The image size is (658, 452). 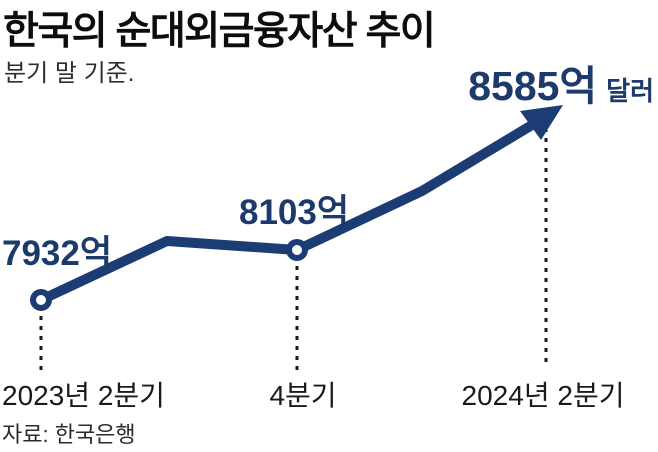 What do you see at coordinates (533, 86) in the screenshot?
I see `value-label-2024q2-number: 8585억` at bounding box center [533, 86].